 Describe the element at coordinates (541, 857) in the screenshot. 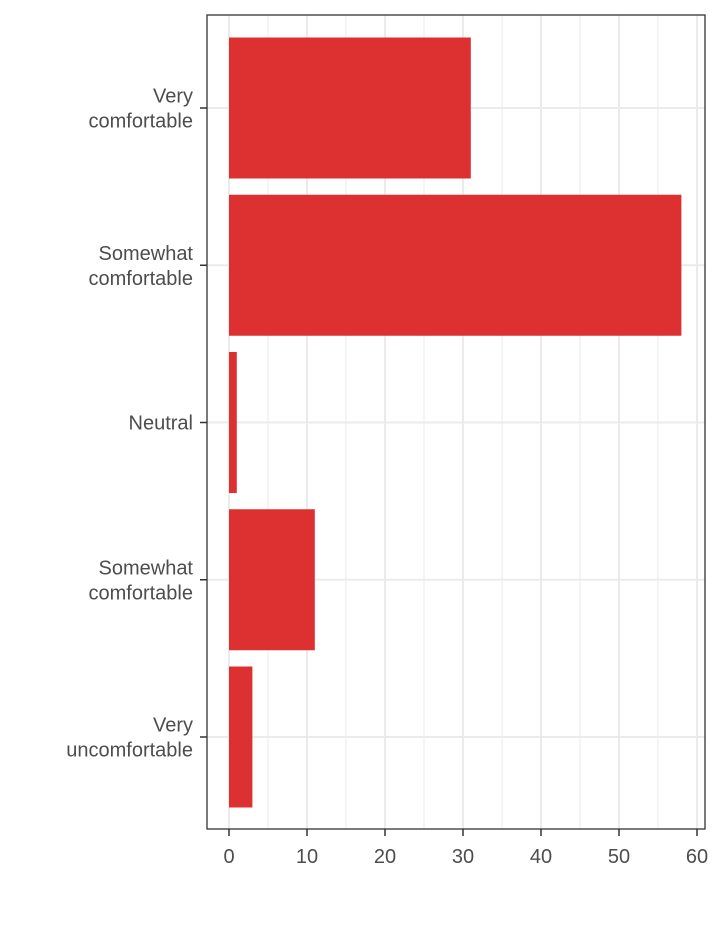

I see `x-tick-label: 40` at that location.